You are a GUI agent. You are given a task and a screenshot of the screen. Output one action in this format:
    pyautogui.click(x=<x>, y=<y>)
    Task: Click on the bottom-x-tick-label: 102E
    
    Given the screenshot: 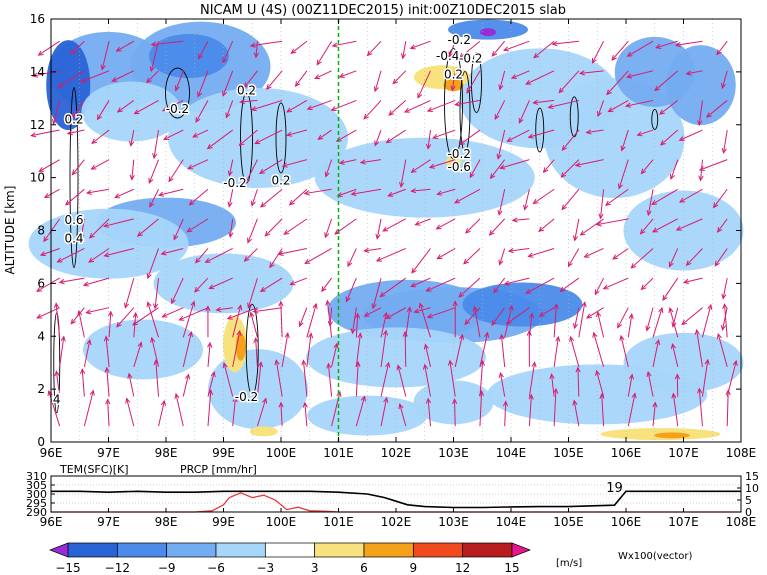 What is the action you would take?
    pyautogui.click(x=396, y=522)
    